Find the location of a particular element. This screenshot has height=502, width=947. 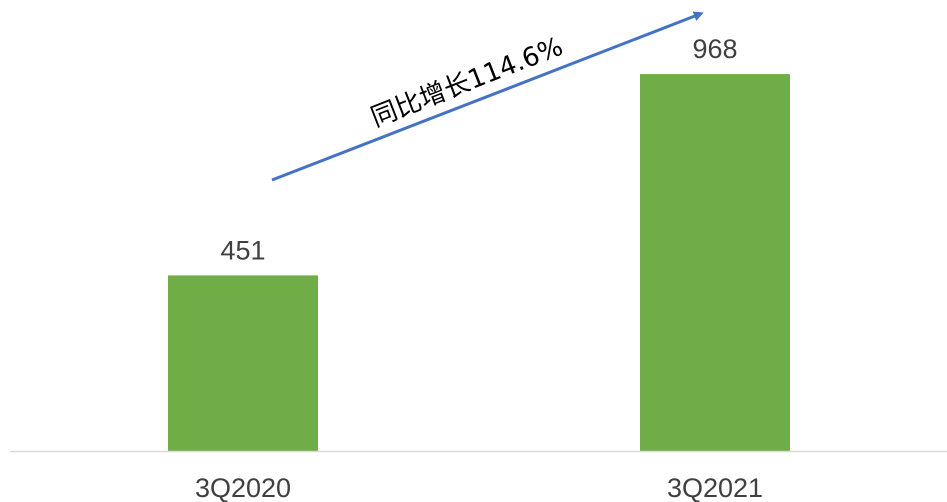

bar-3Q2020 is located at coordinates (243, 363).